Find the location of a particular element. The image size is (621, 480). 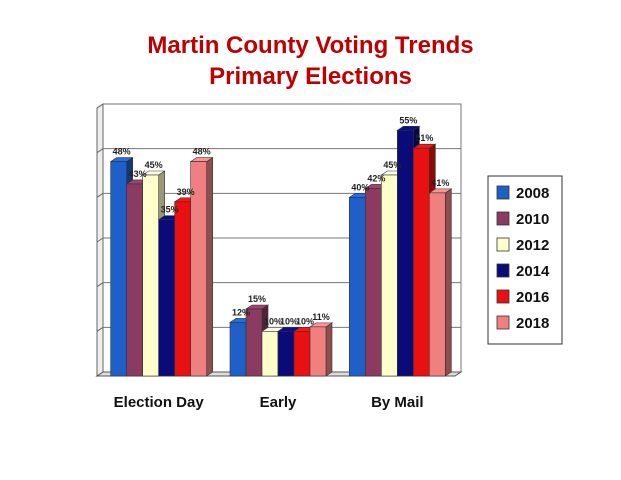

category-label: Early is located at coordinates (278, 402).